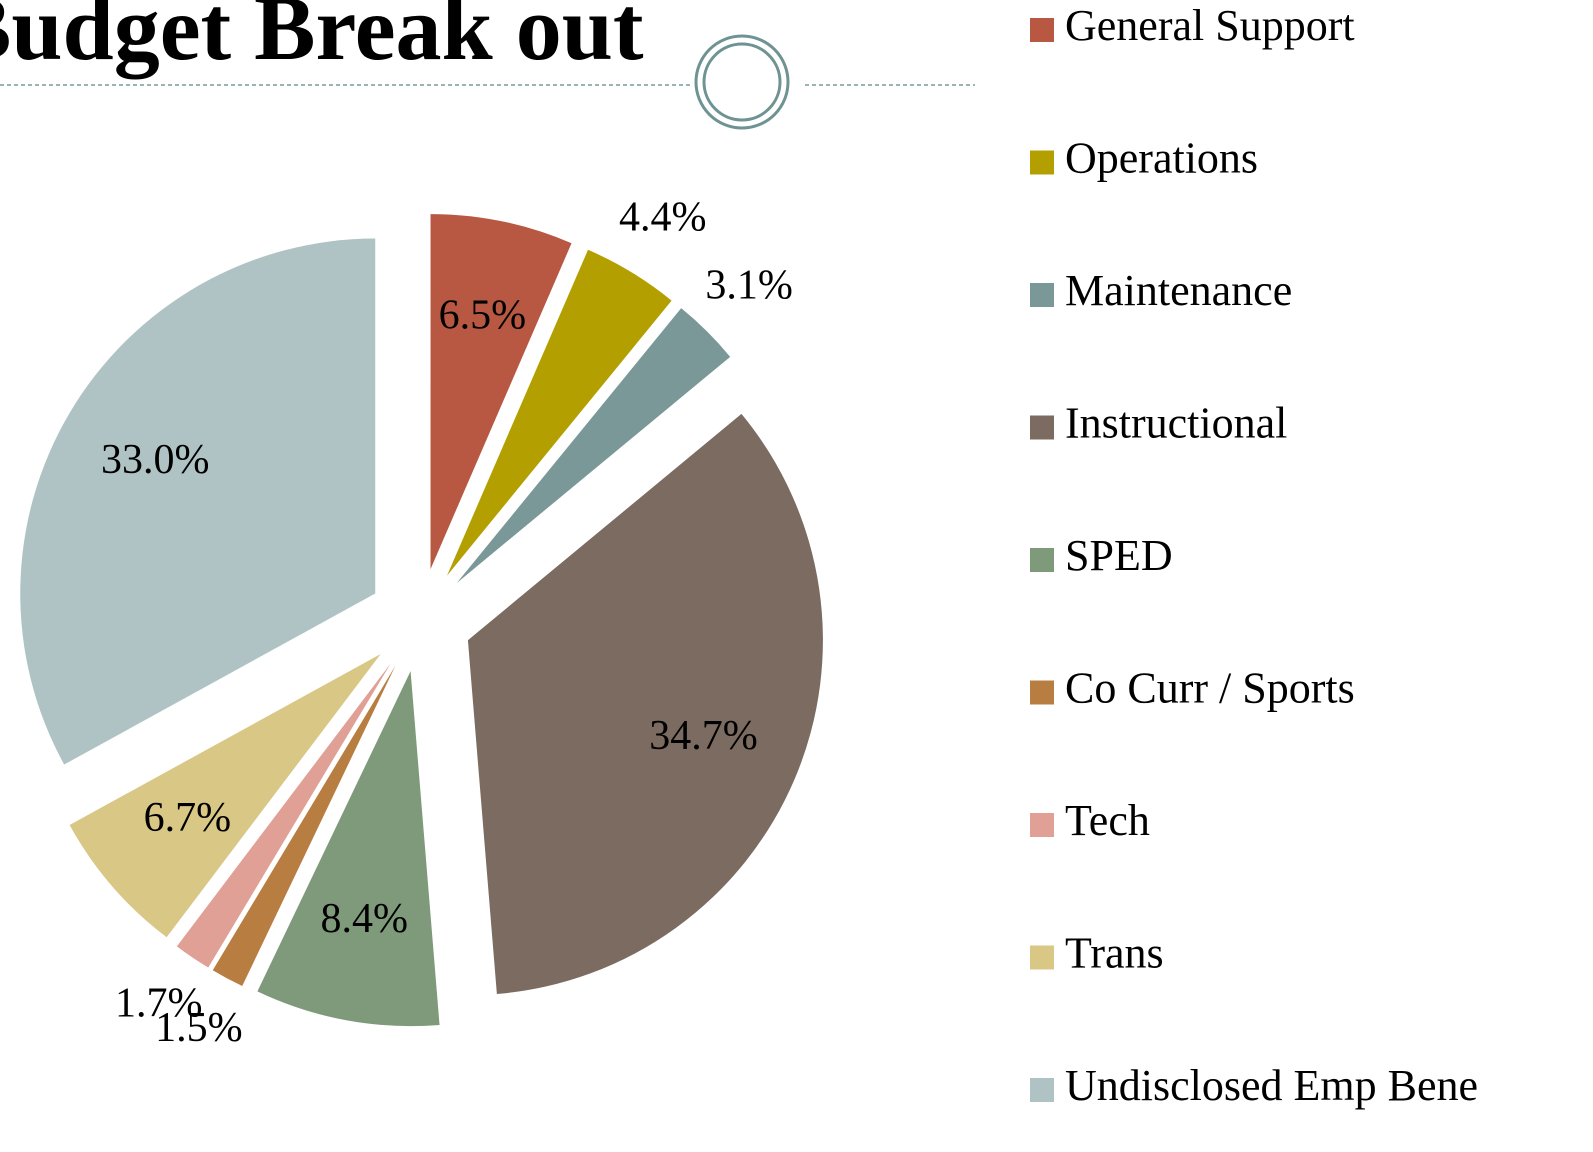 The image size is (1593, 1152). I want to click on legend-label: SPED, so click(1119, 555).